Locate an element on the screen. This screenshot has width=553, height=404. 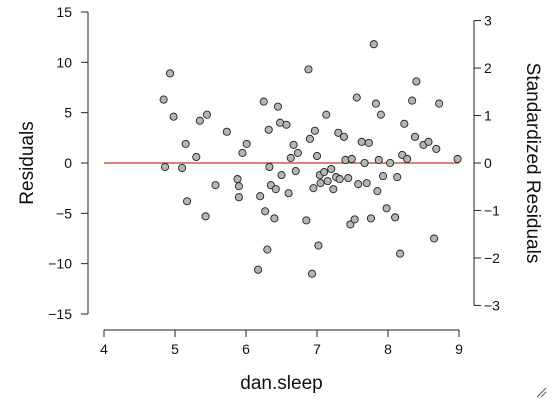
right-y-tick-label: 0 is located at coordinates (488, 163).